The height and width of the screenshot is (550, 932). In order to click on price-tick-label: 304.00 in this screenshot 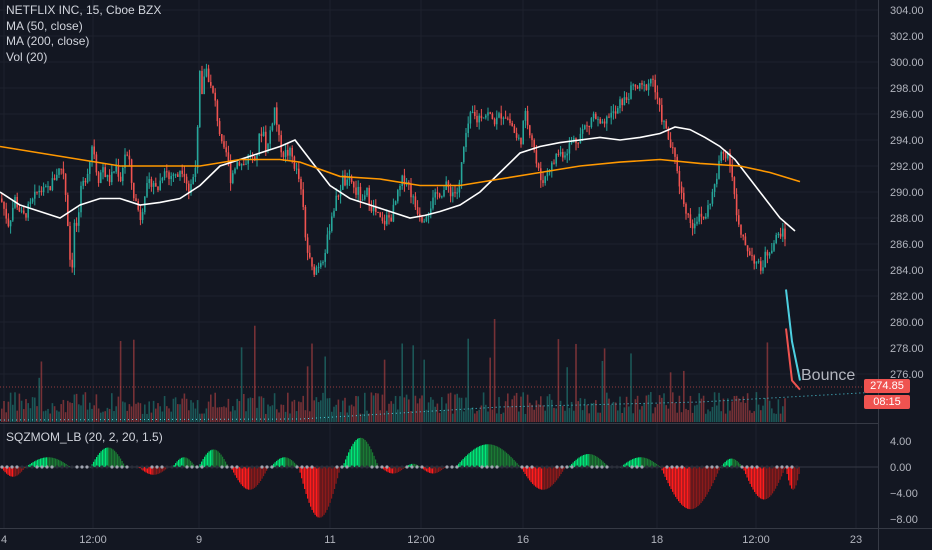, I will do `click(907, 11)`.